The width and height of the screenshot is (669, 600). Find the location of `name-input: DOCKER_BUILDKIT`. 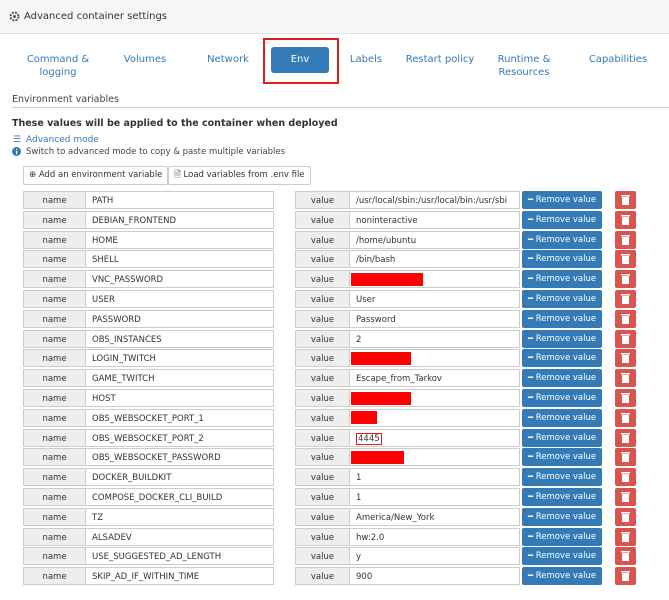

name-input: DOCKER_BUILDKIT is located at coordinates (179, 477).